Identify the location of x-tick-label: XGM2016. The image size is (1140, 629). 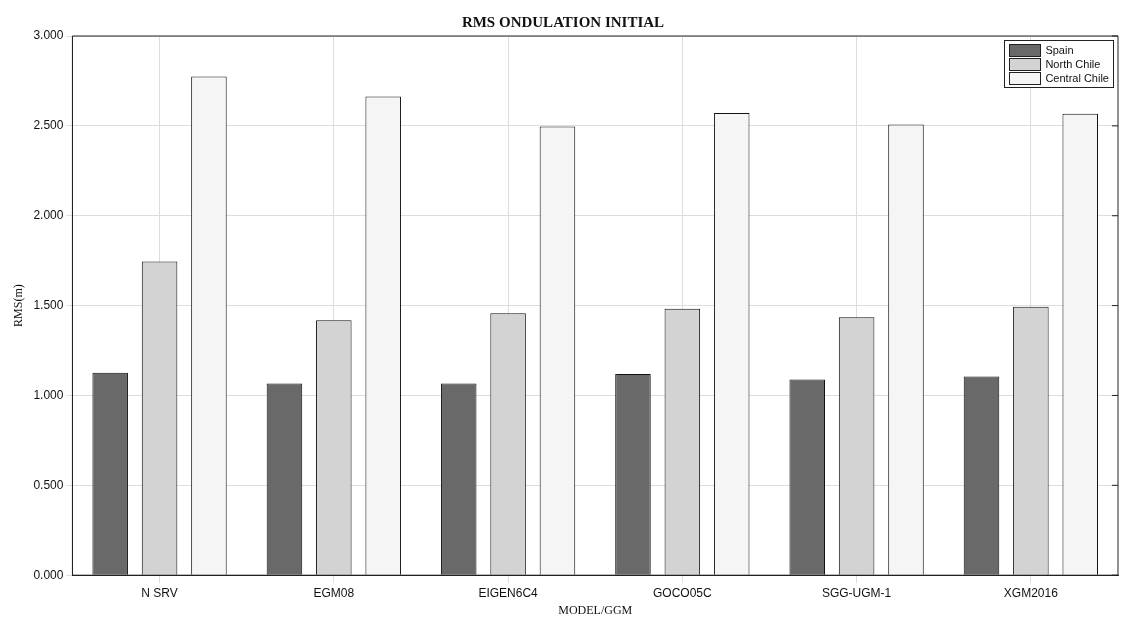
(1031, 592).